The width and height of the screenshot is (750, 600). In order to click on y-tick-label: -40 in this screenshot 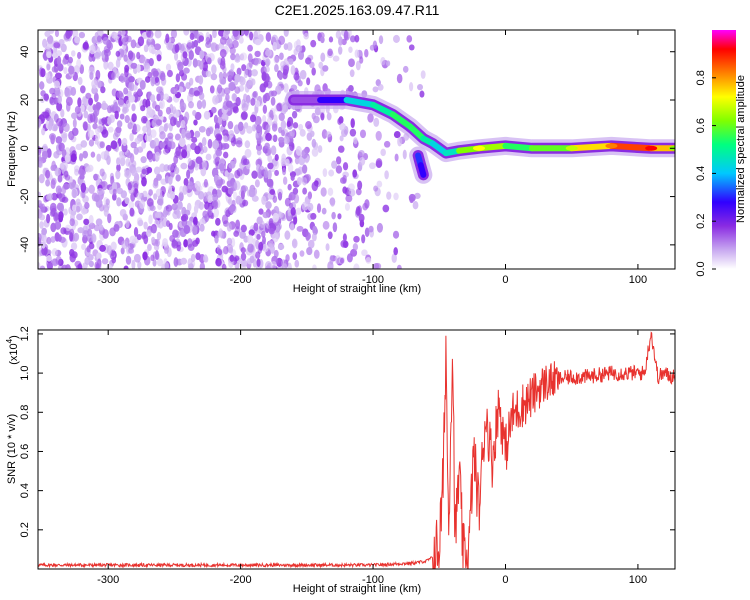, I will do `click(25, 245)`.